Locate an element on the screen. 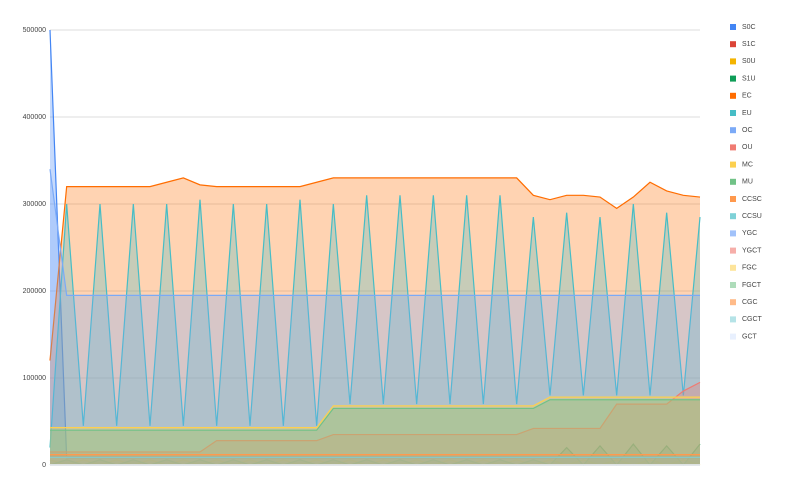  legend-label: EU is located at coordinates (747, 113).